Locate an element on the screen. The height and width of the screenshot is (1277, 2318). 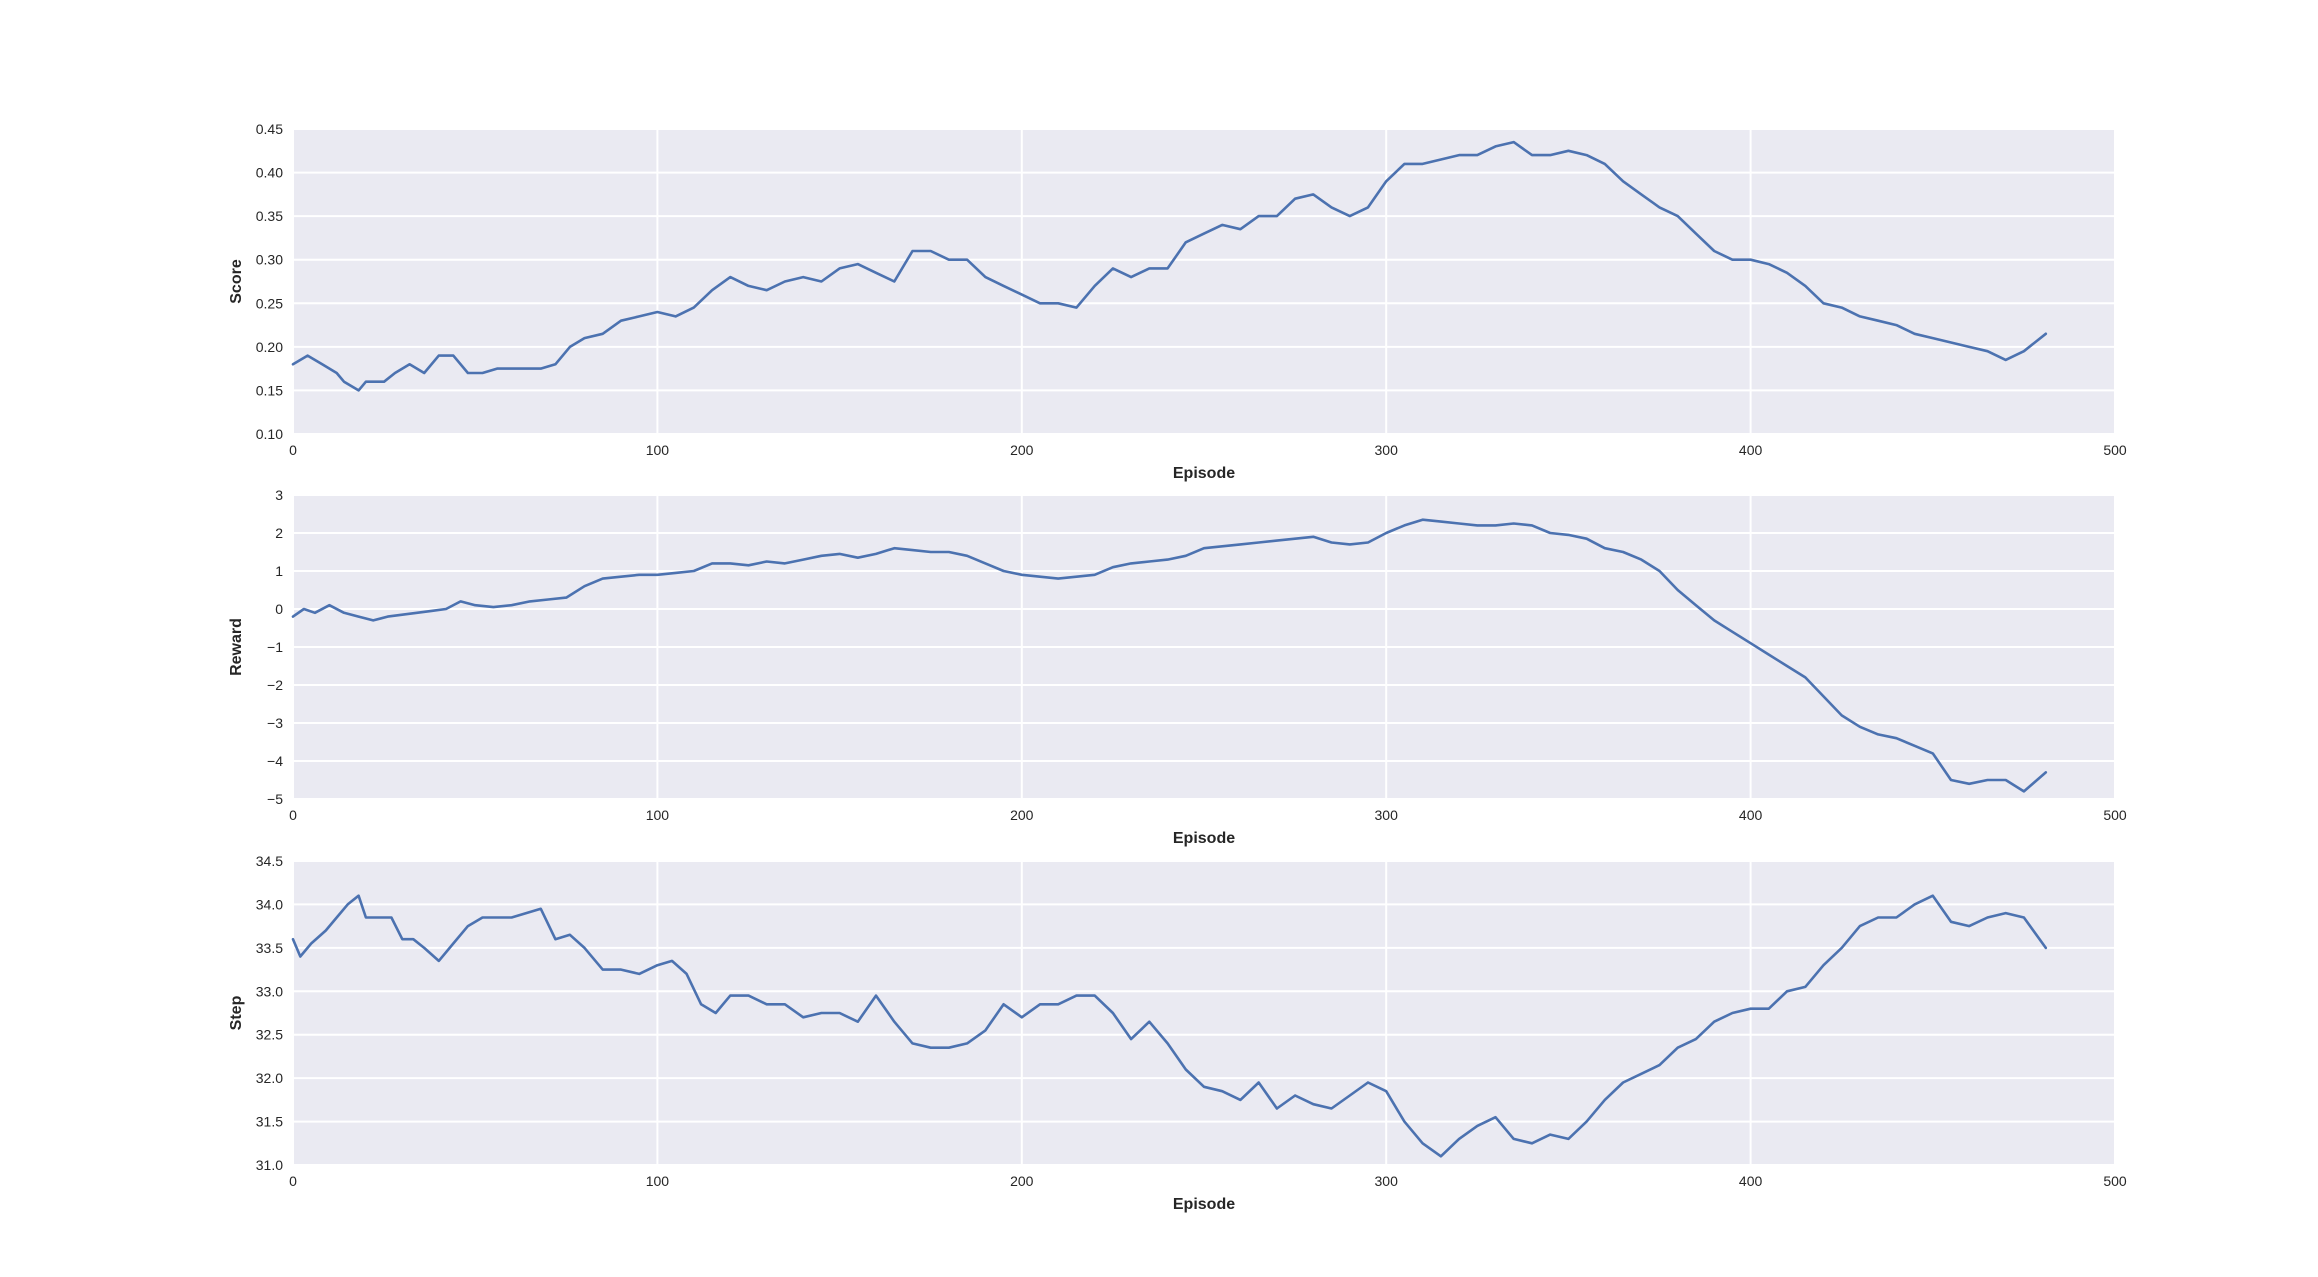
y-axis-label: Reward is located at coordinates (236, 647).